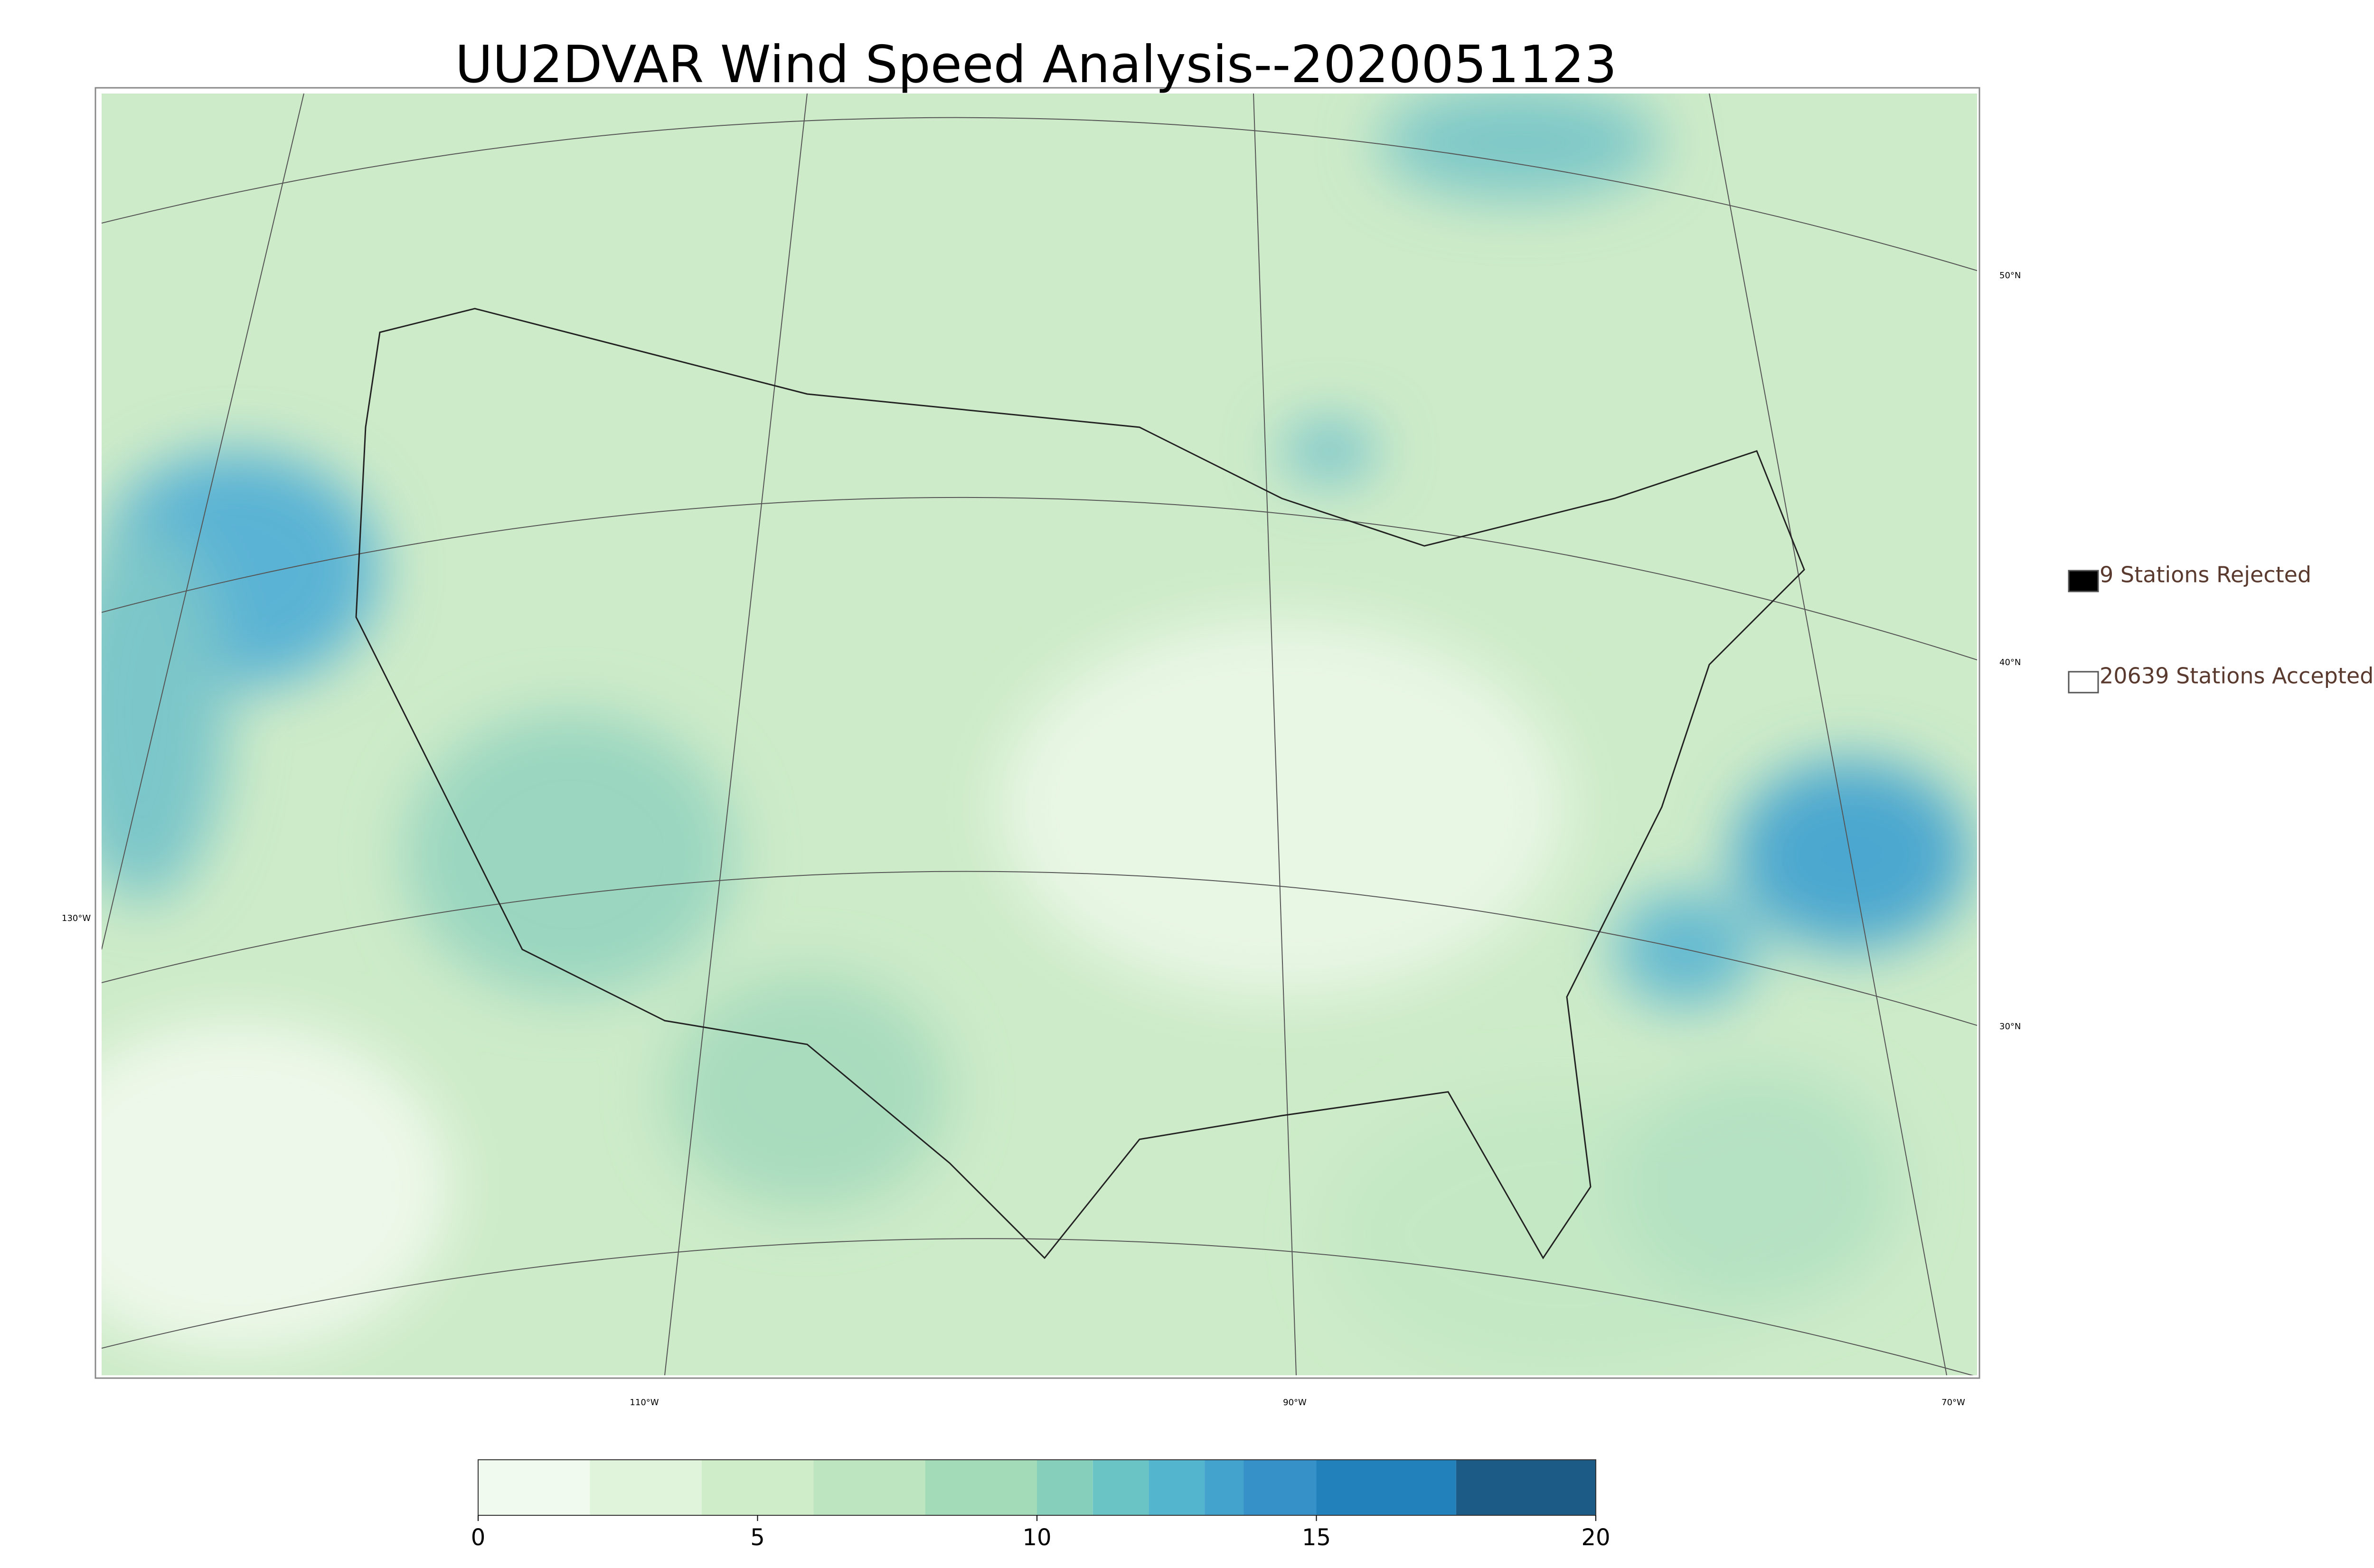 Image resolution: width=2374 pixels, height=1568 pixels. Describe the element at coordinates (1036, 1538) in the screenshot. I see `colorbar-tick-label: 10` at that location.